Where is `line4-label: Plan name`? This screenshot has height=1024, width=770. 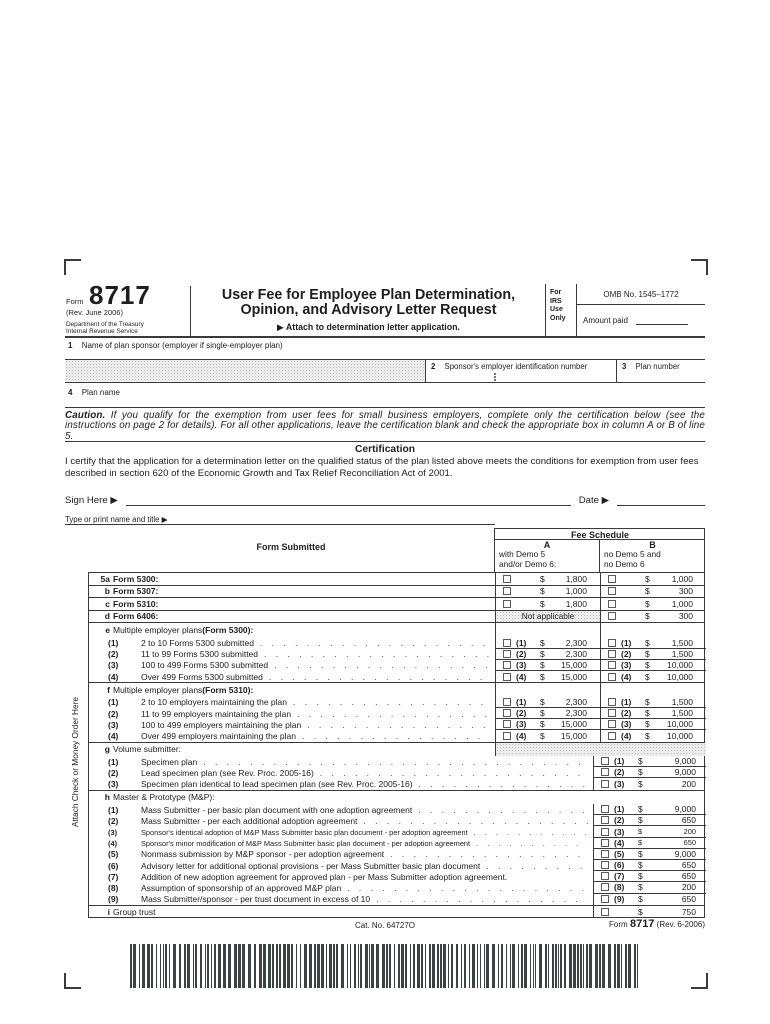 line4-label: Plan name is located at coordinates (100, 392).